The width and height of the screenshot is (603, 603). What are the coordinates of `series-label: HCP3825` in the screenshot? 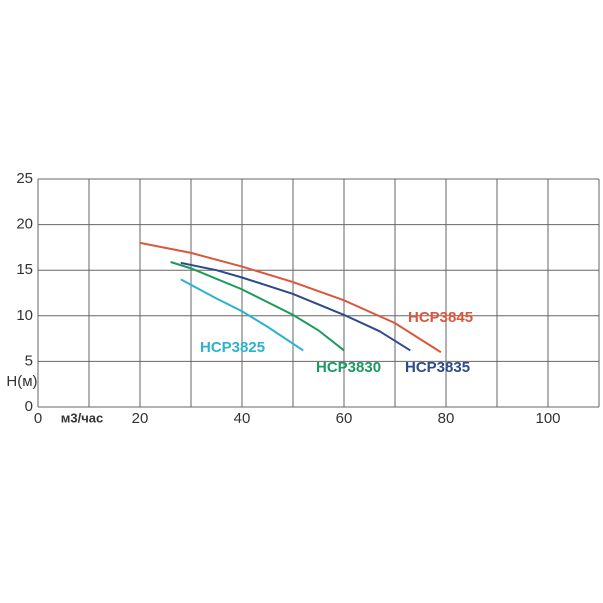 It's located at (232, 347).